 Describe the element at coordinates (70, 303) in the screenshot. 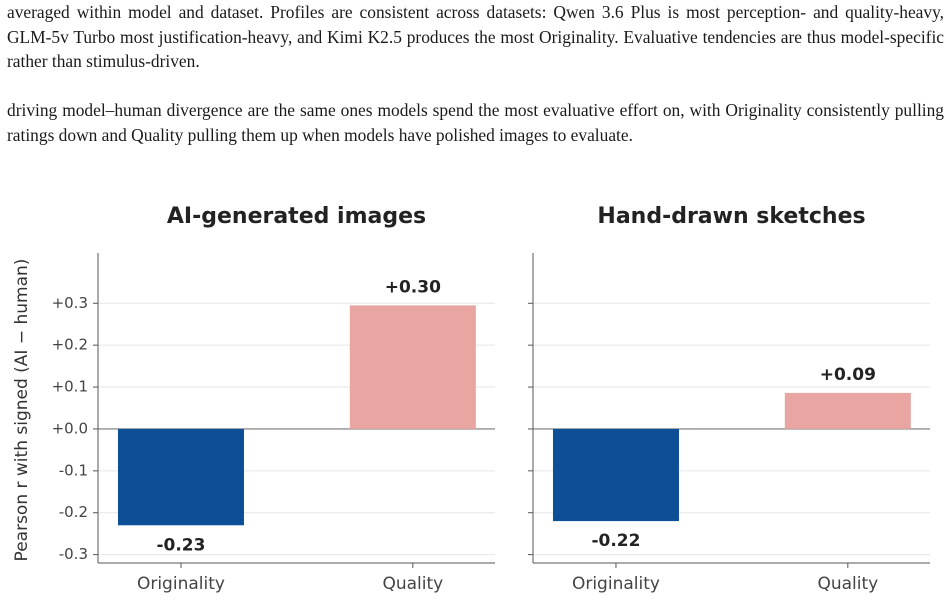

I see `y-tick-label: +0.3` at that location.